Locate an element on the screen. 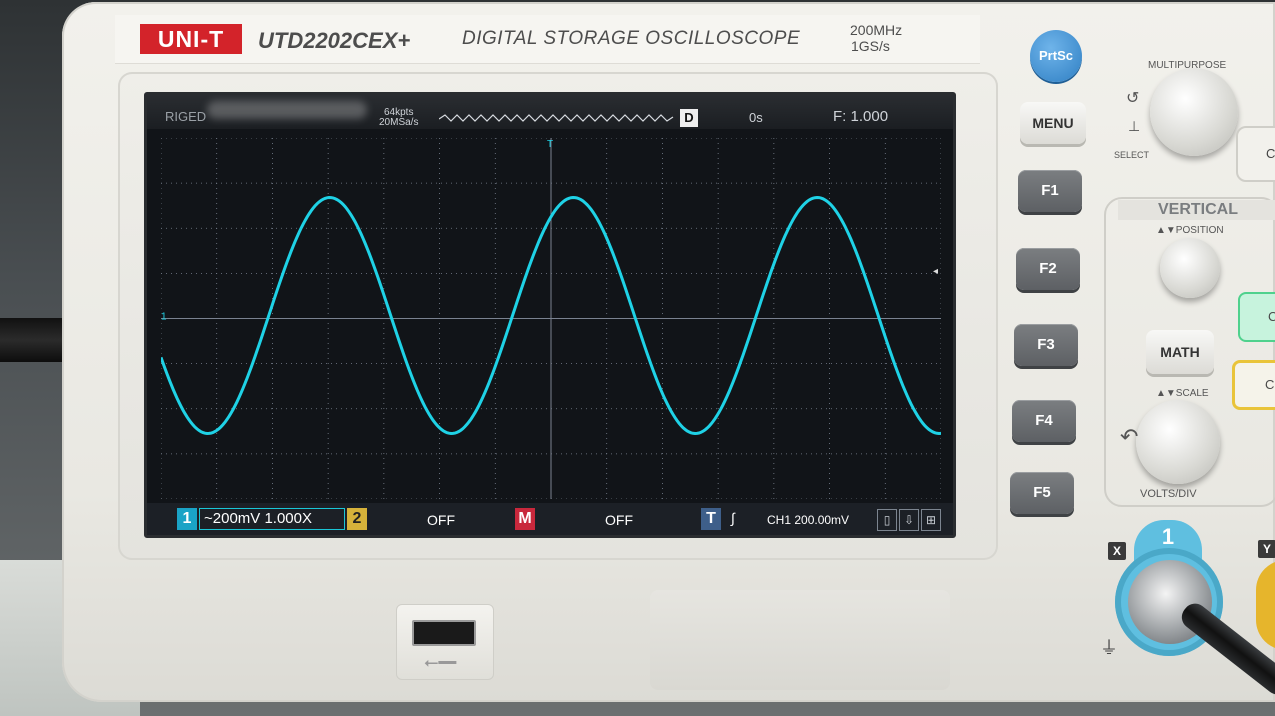 The width and height of the screenshot is (1275, 716). bandwidth-spec: 200MHz is located at coordinates (876, 30).